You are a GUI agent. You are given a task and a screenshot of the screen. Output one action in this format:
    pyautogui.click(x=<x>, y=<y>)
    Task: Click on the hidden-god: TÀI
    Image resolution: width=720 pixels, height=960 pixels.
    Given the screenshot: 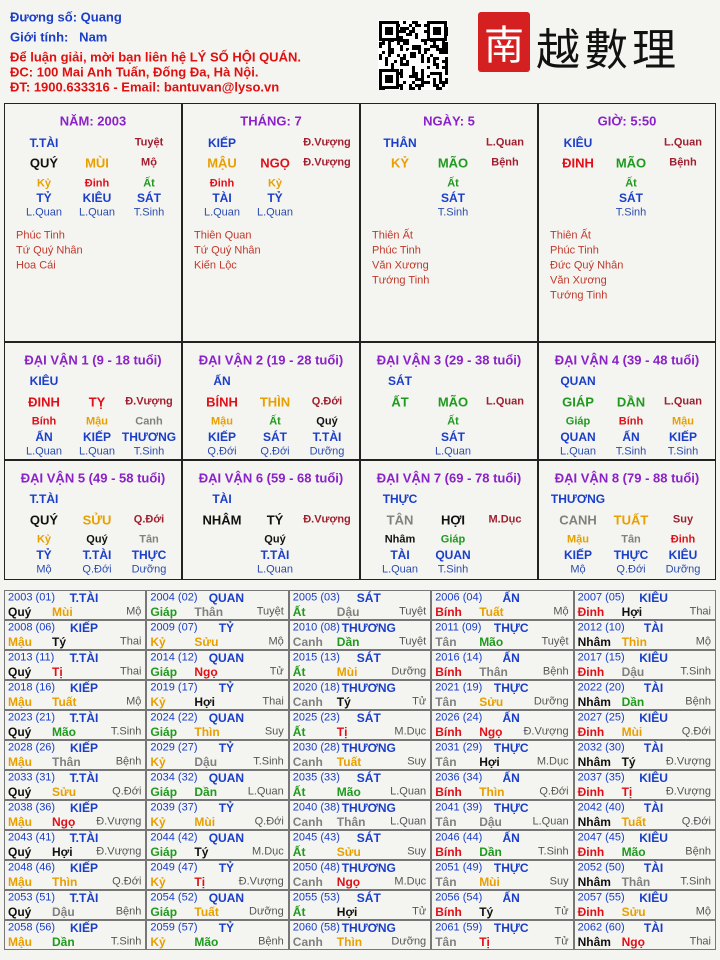 What is the action you would take?
    pyautogui.click(x=400, y=555)
    